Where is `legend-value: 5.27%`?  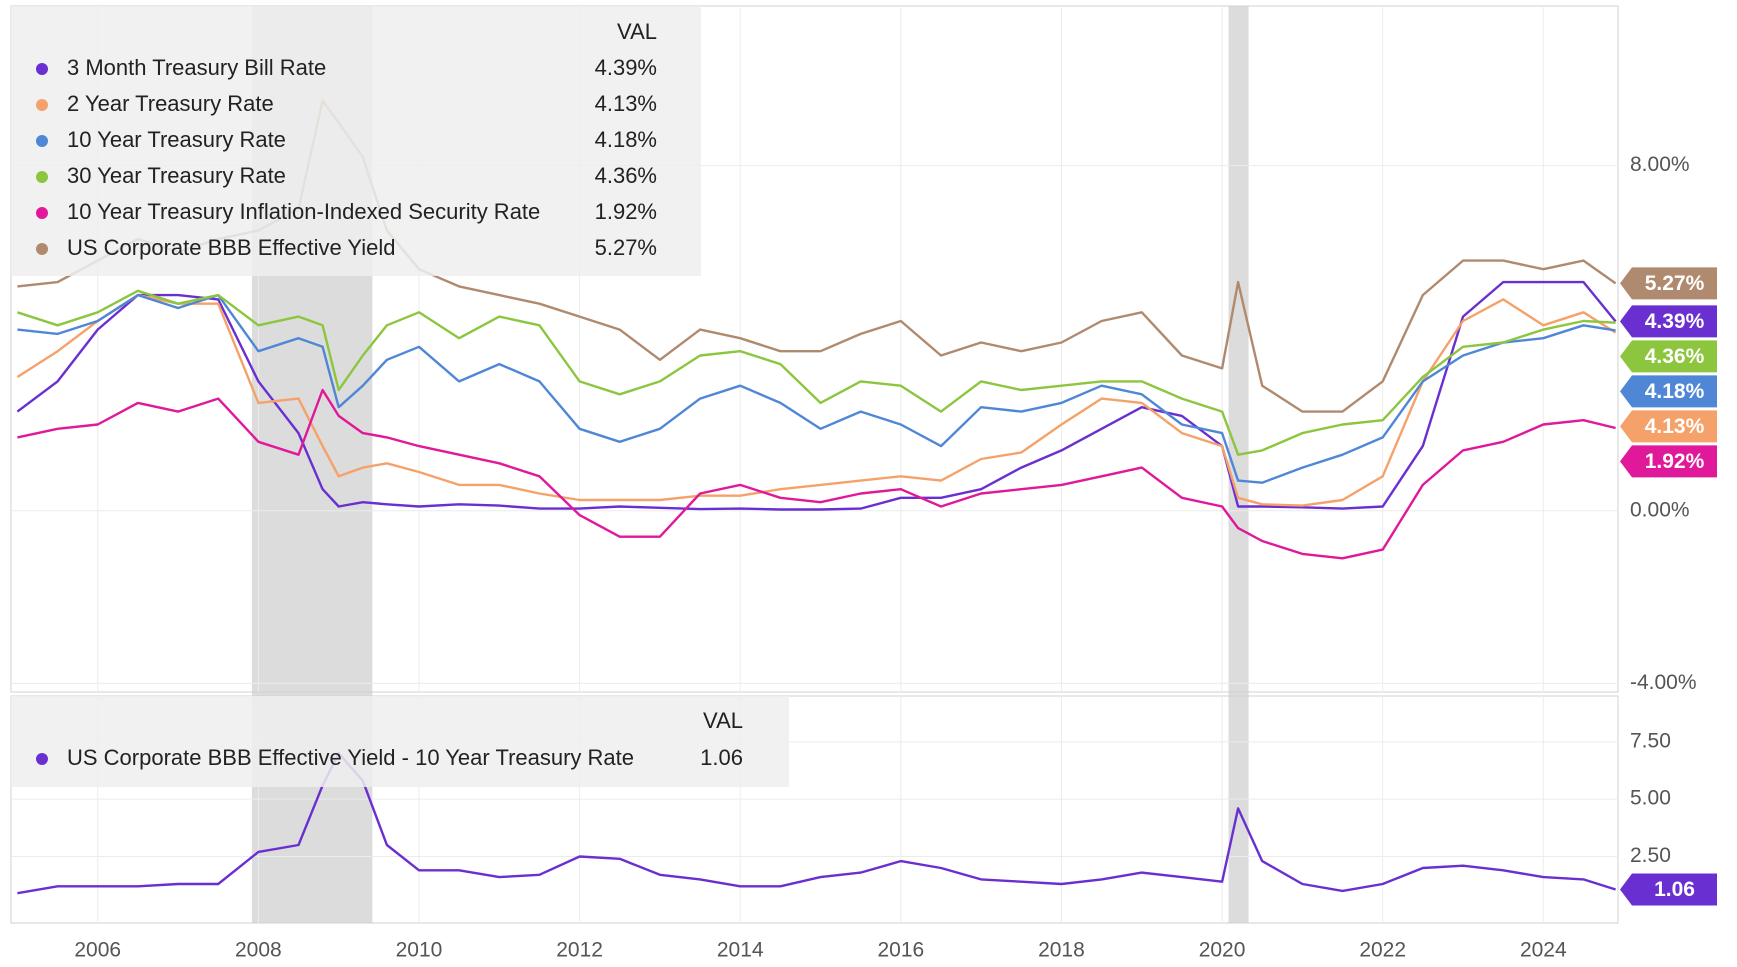
legend-value: 5.27% is located at coordinates (626, 247).